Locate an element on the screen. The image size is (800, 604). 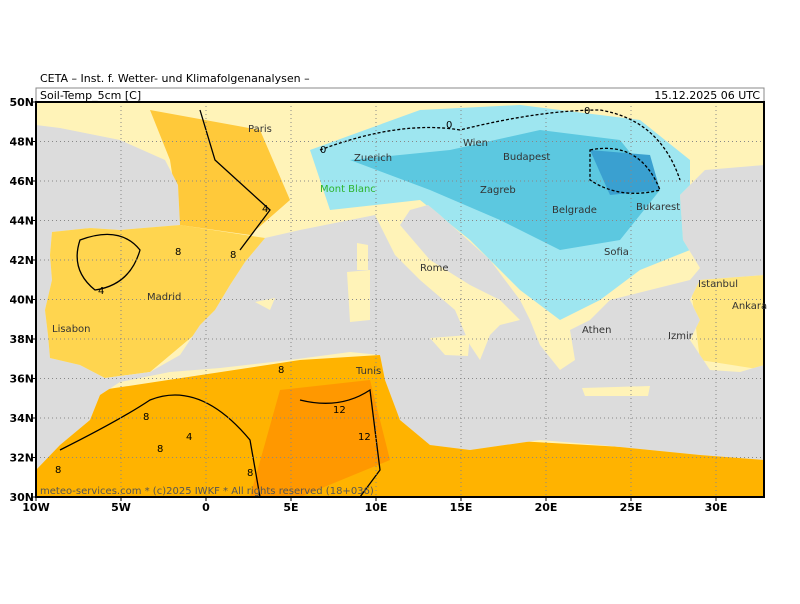
city: Zuerich is located at coordinates (373, 158).